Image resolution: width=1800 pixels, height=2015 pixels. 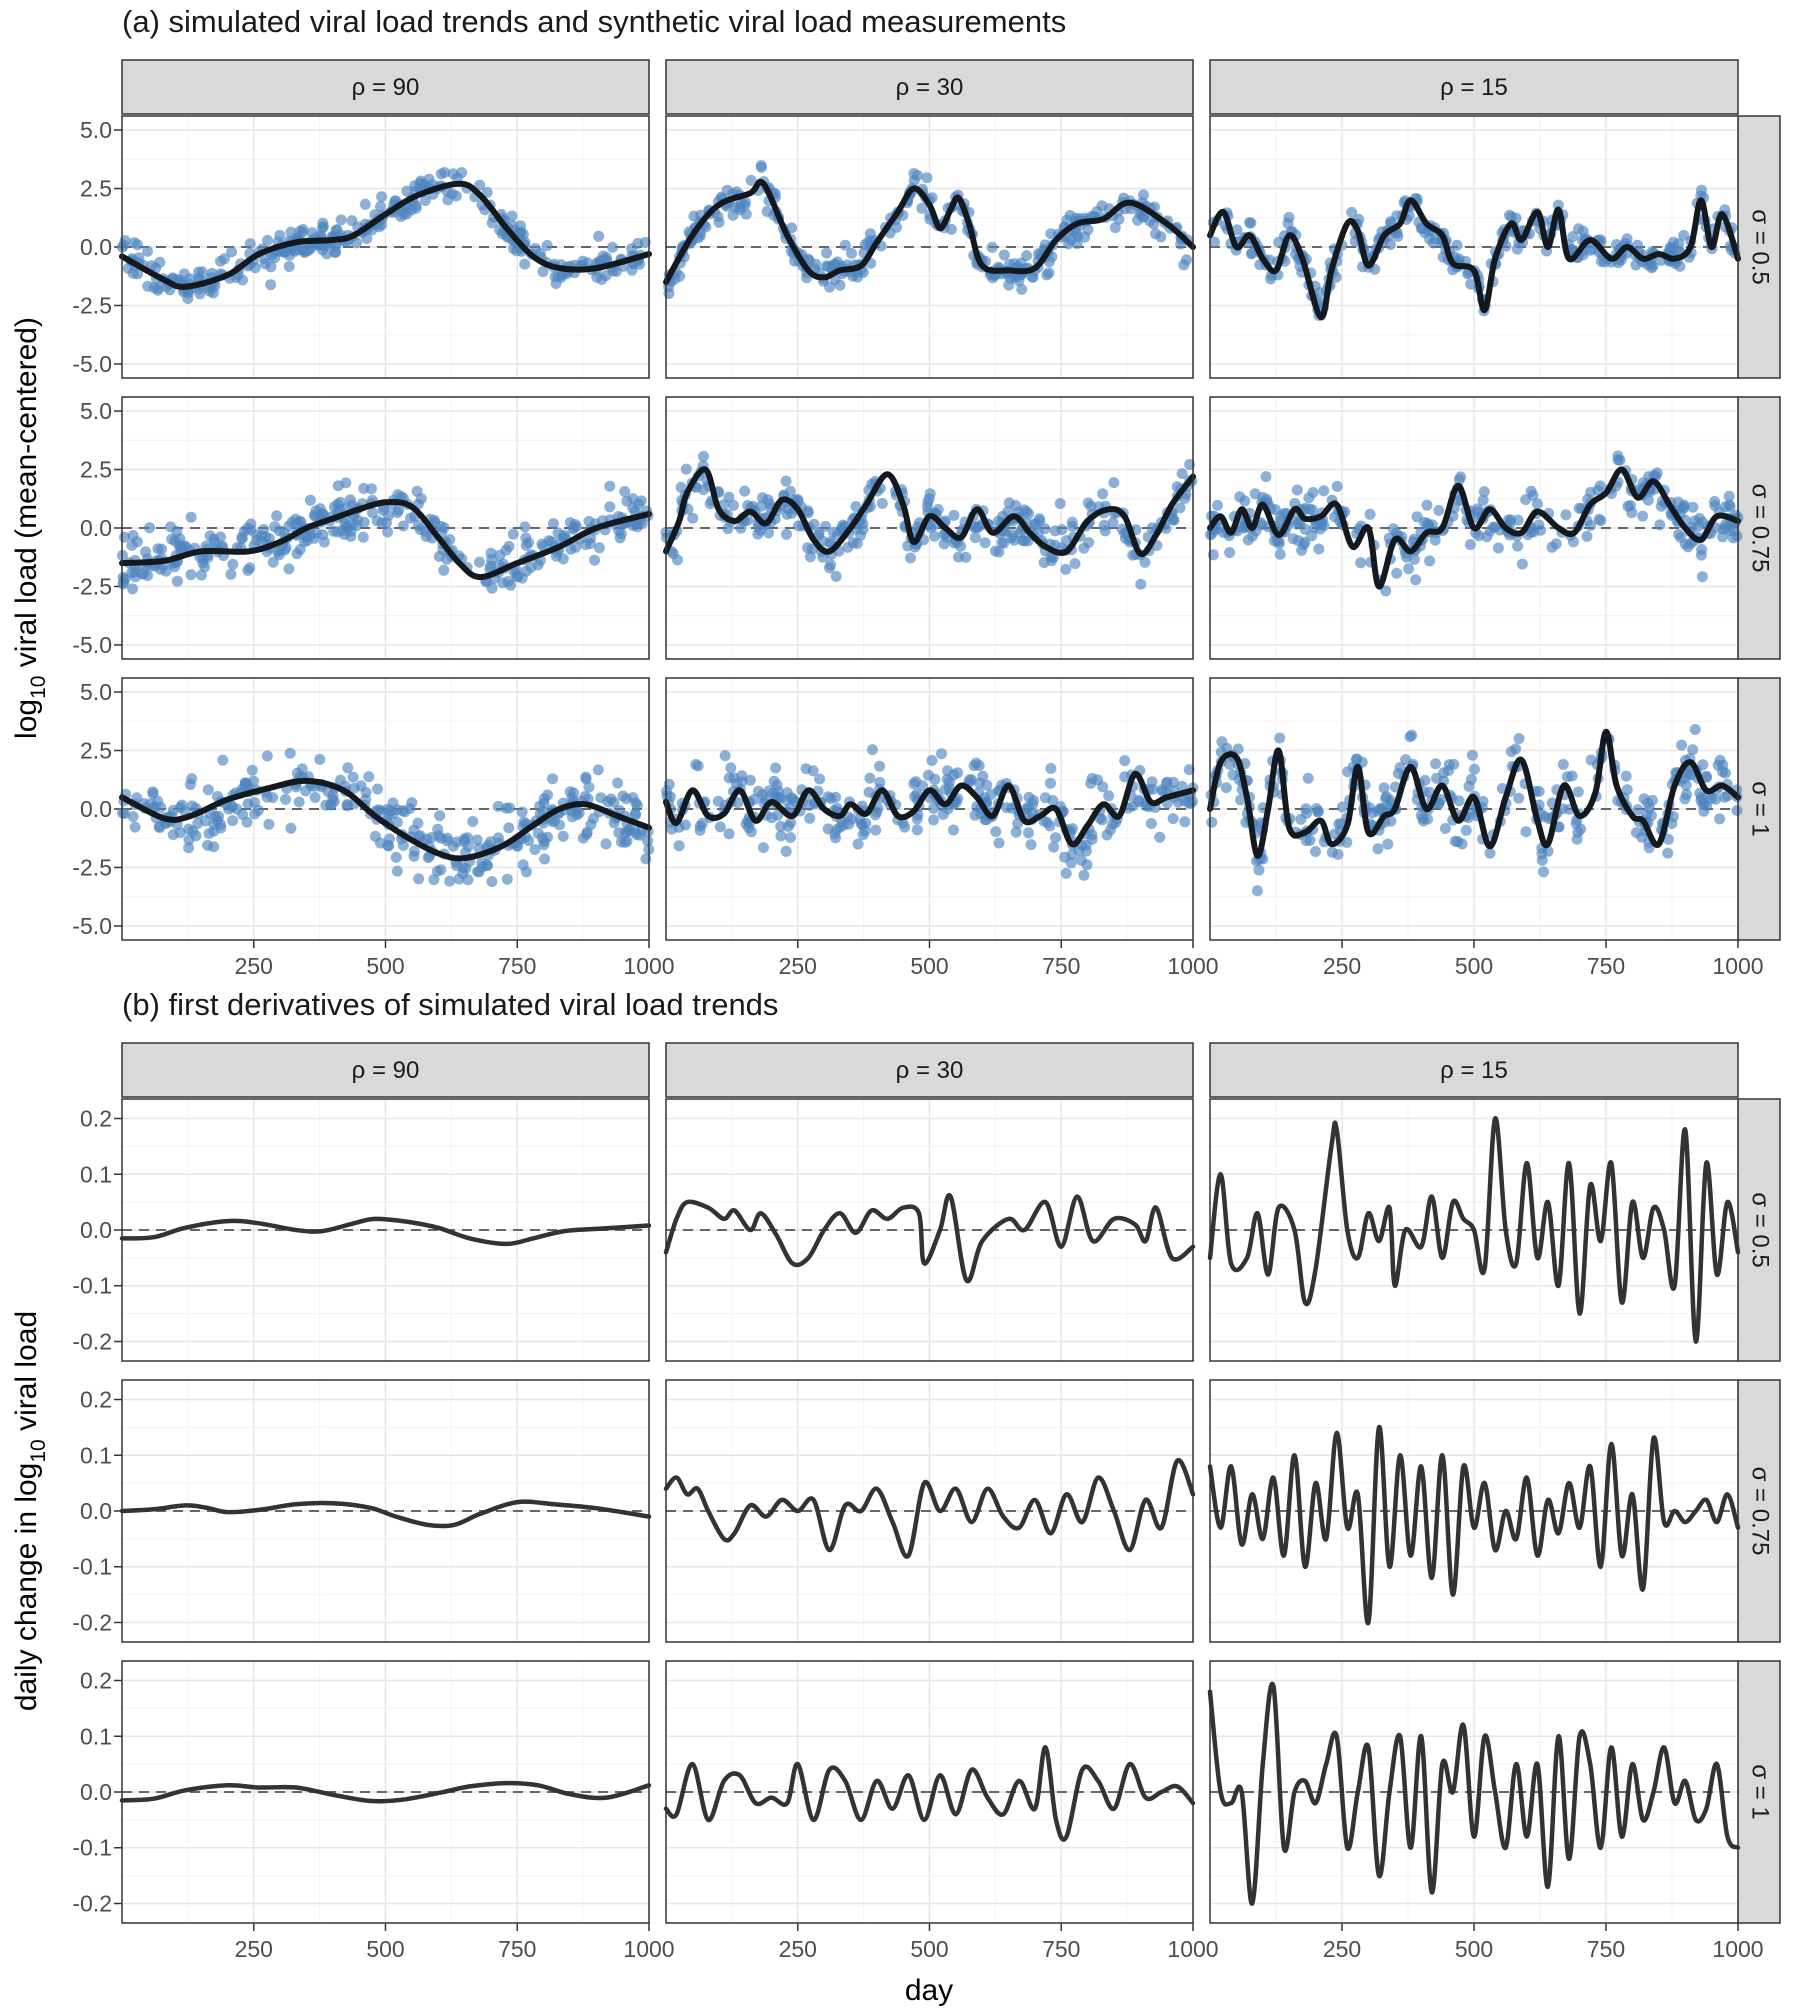 I want to click on row-strip, so click(x=1759, y=809).